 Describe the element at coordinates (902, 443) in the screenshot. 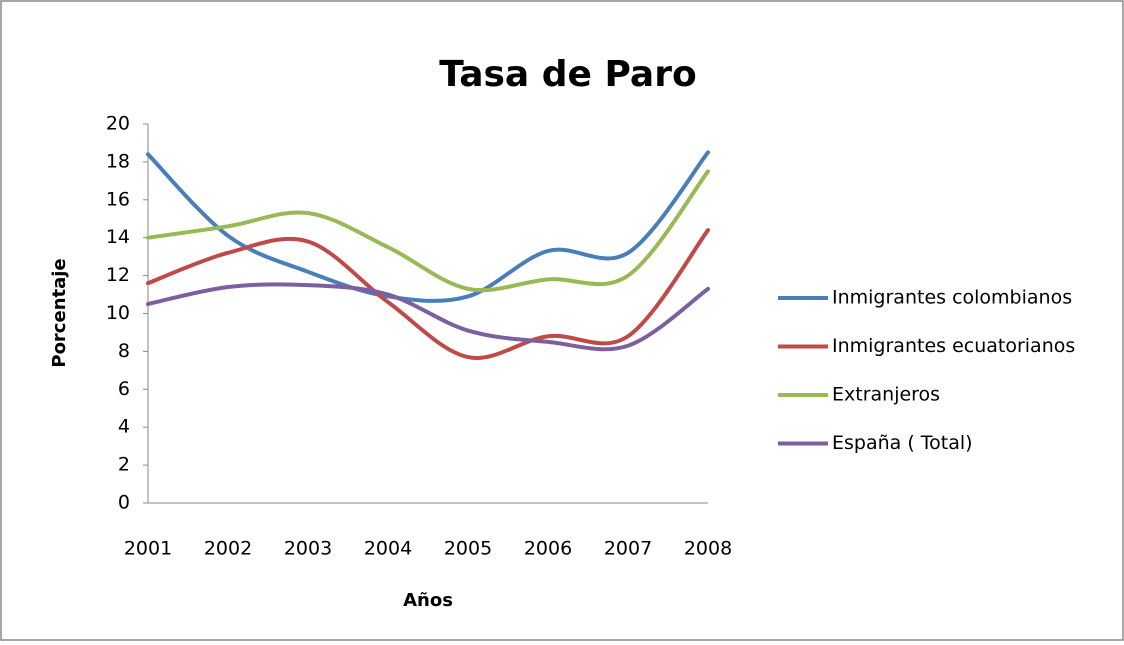

I see `legend-label: España ( Total)` at that location.